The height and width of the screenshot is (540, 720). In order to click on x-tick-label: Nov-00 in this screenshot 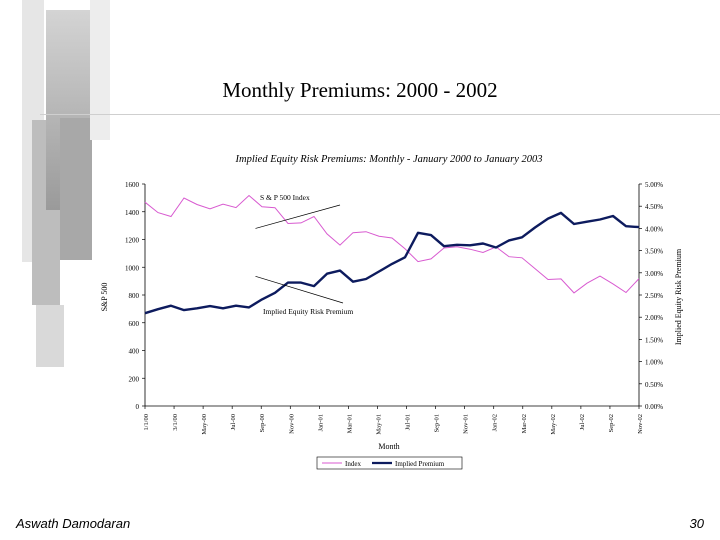, I will do `click(291, 424)`.